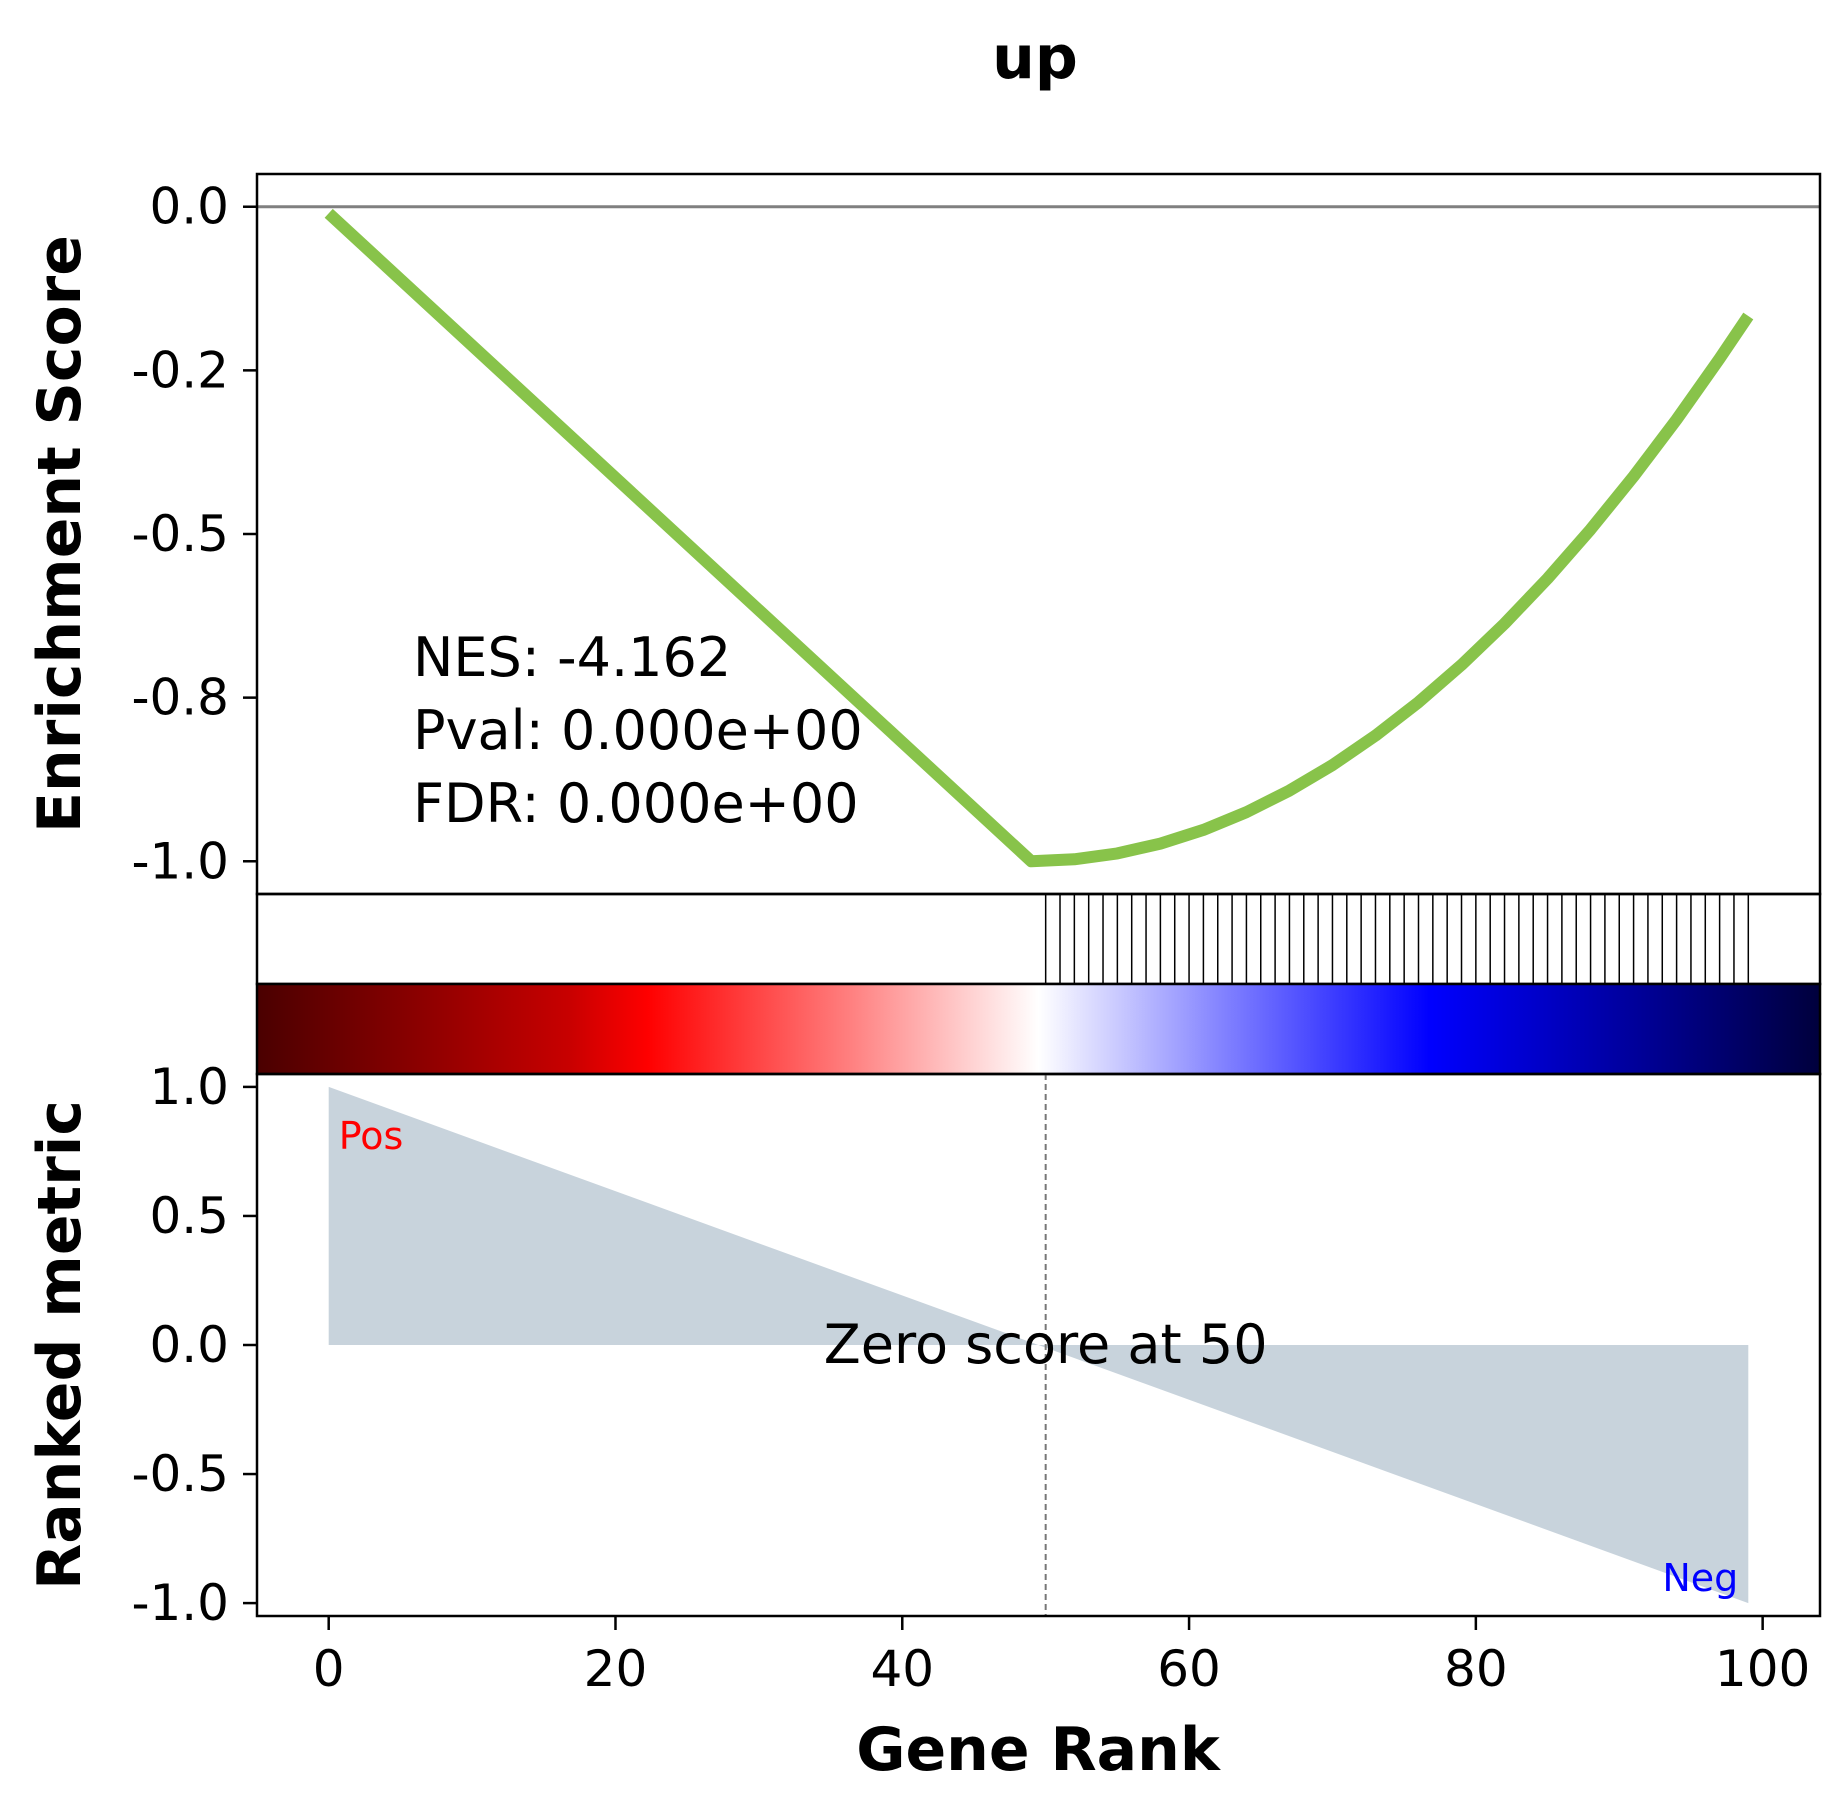 The width and height of the screenshot is (1845, 1812). Describe the element at coordinates (638, 730) in the screenshot. I see `es-stat-pval: Pval: 0.000e+00` at that location.